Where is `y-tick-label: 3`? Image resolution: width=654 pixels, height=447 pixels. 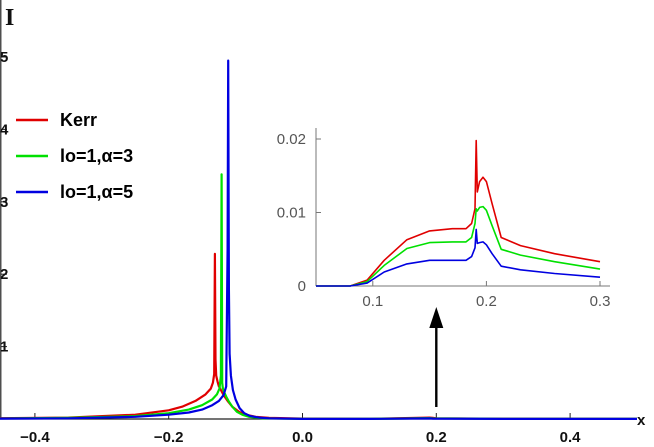
y-tick-label: 3 is located at coordinates (4, 202).